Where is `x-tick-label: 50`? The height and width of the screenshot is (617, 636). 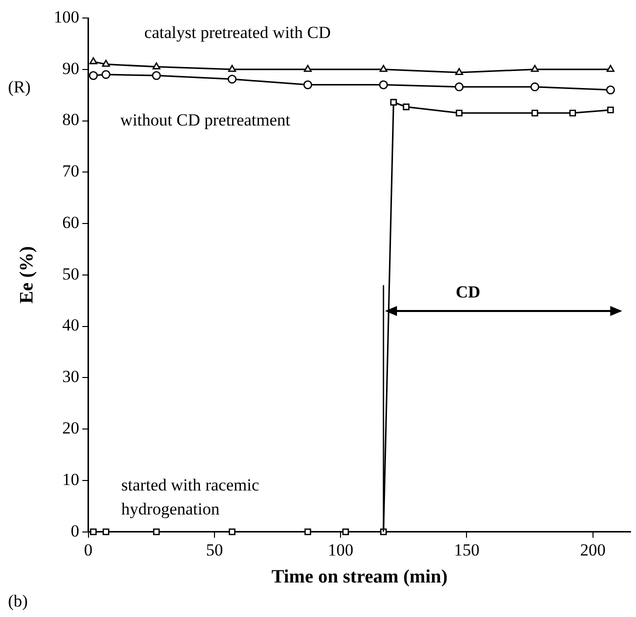
x-tick-label: 50 is located at coordinates (214, 550).